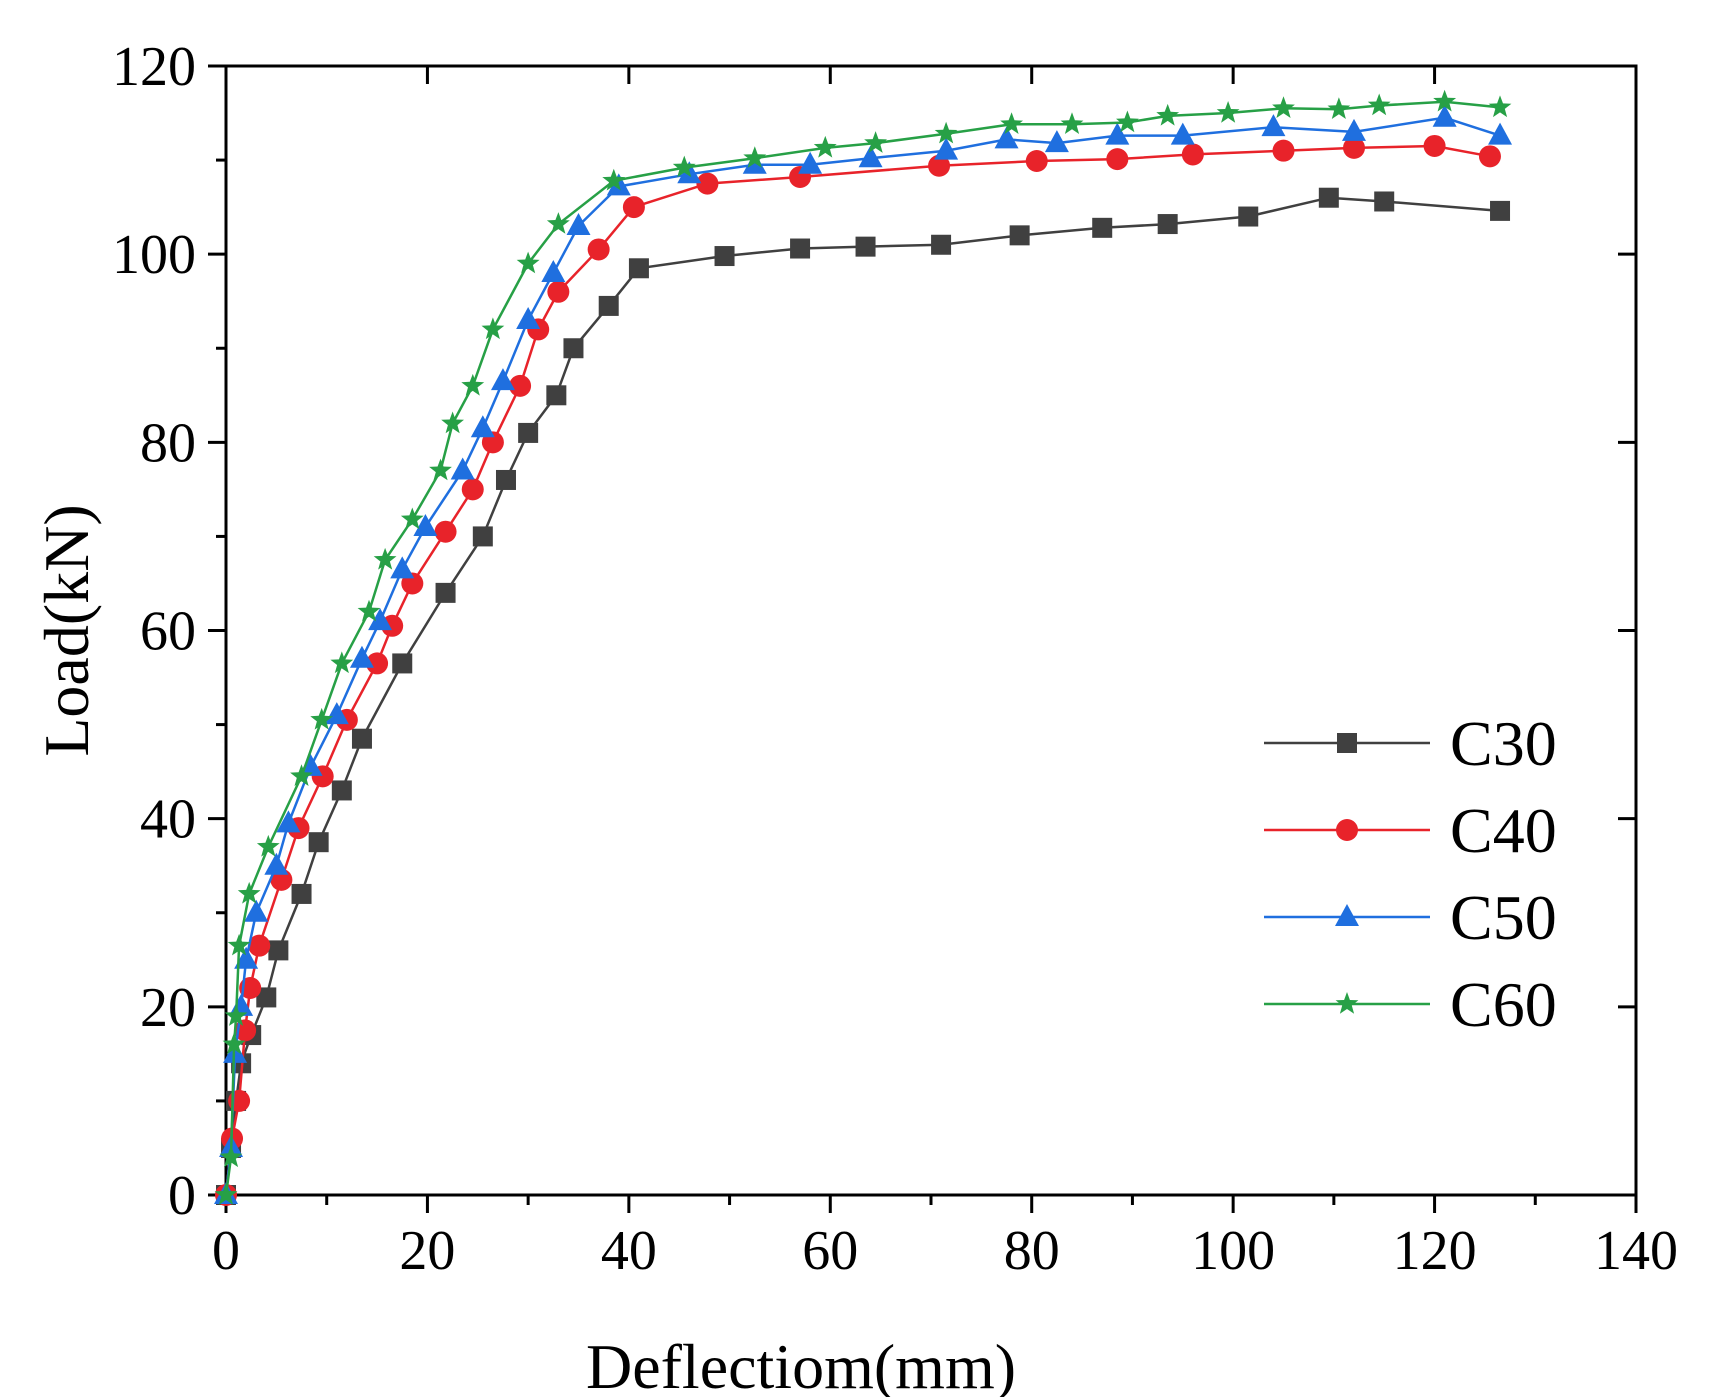 The image size is (1710, 1397). Describe the element at coordinates (1503, 830) in the screenshot. I see `legend-label: C40` at that location.